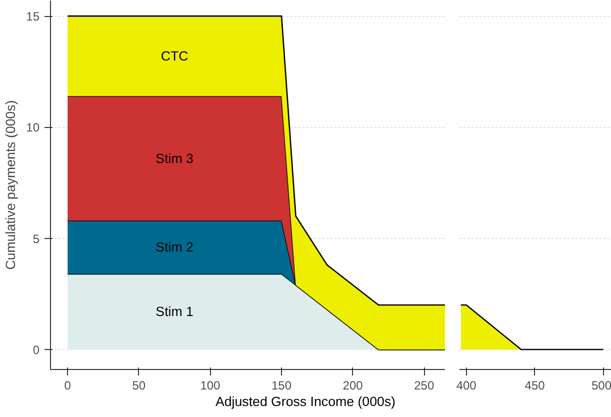 This screenshot has width=611, height=417. What do you see at coordinates (175, 158) in the screenshot?
I see `series-label: Stim 3` at bounding box center [175, 158].